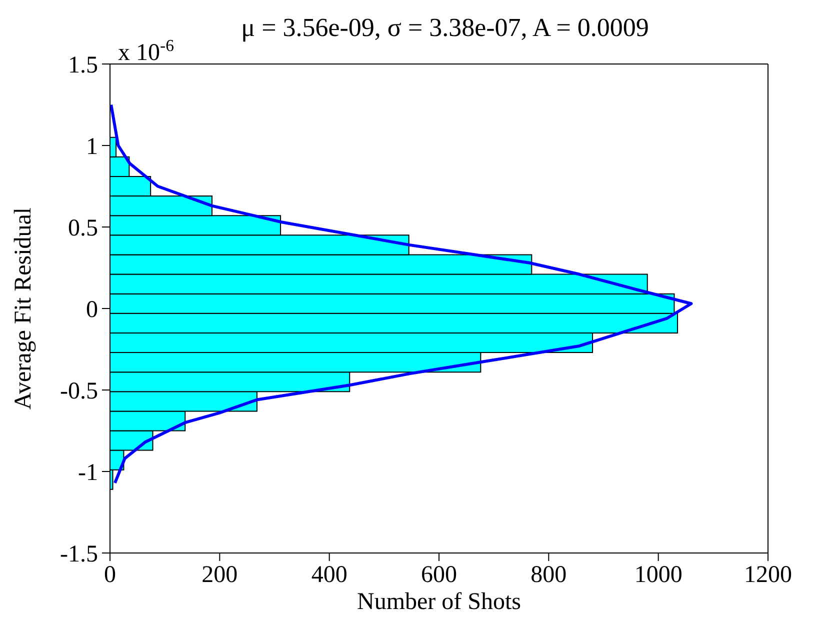  Describe the element at coordinates (92, 310) in the screenshot. I see `y-tick-label: 0` at that location.